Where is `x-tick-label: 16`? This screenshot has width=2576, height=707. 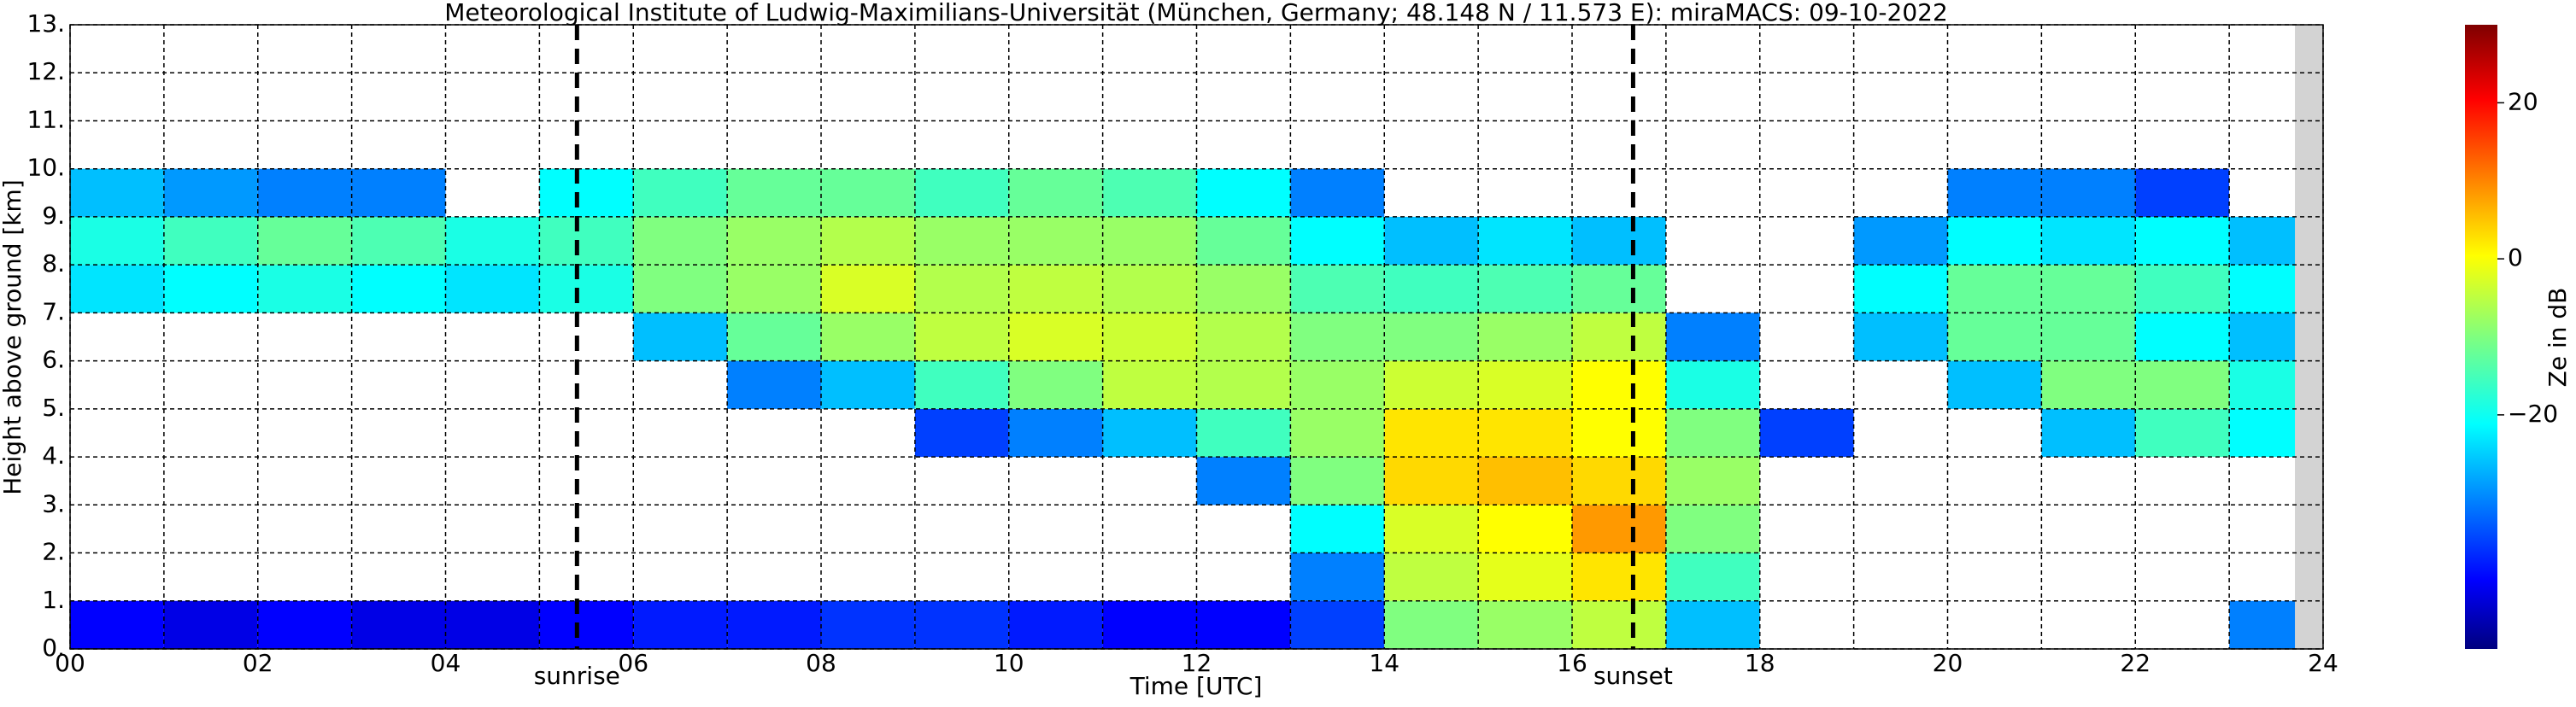 x-tick-label: 16 is located at coordinates (1572, 663).